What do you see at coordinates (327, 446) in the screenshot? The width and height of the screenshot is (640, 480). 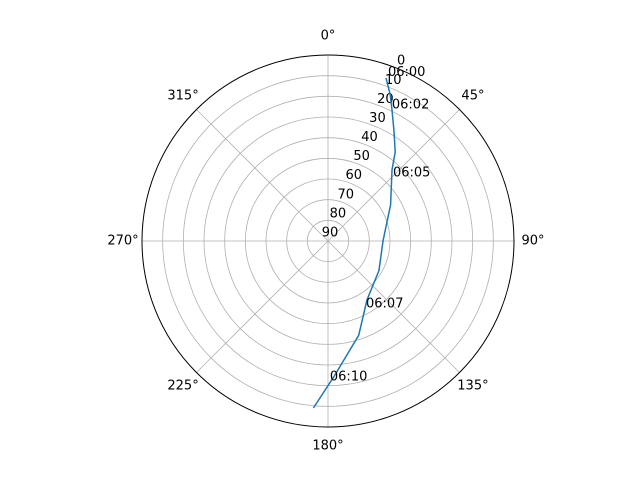 I see `theta-tick-label: 180°` at bounding box center [327, 446].